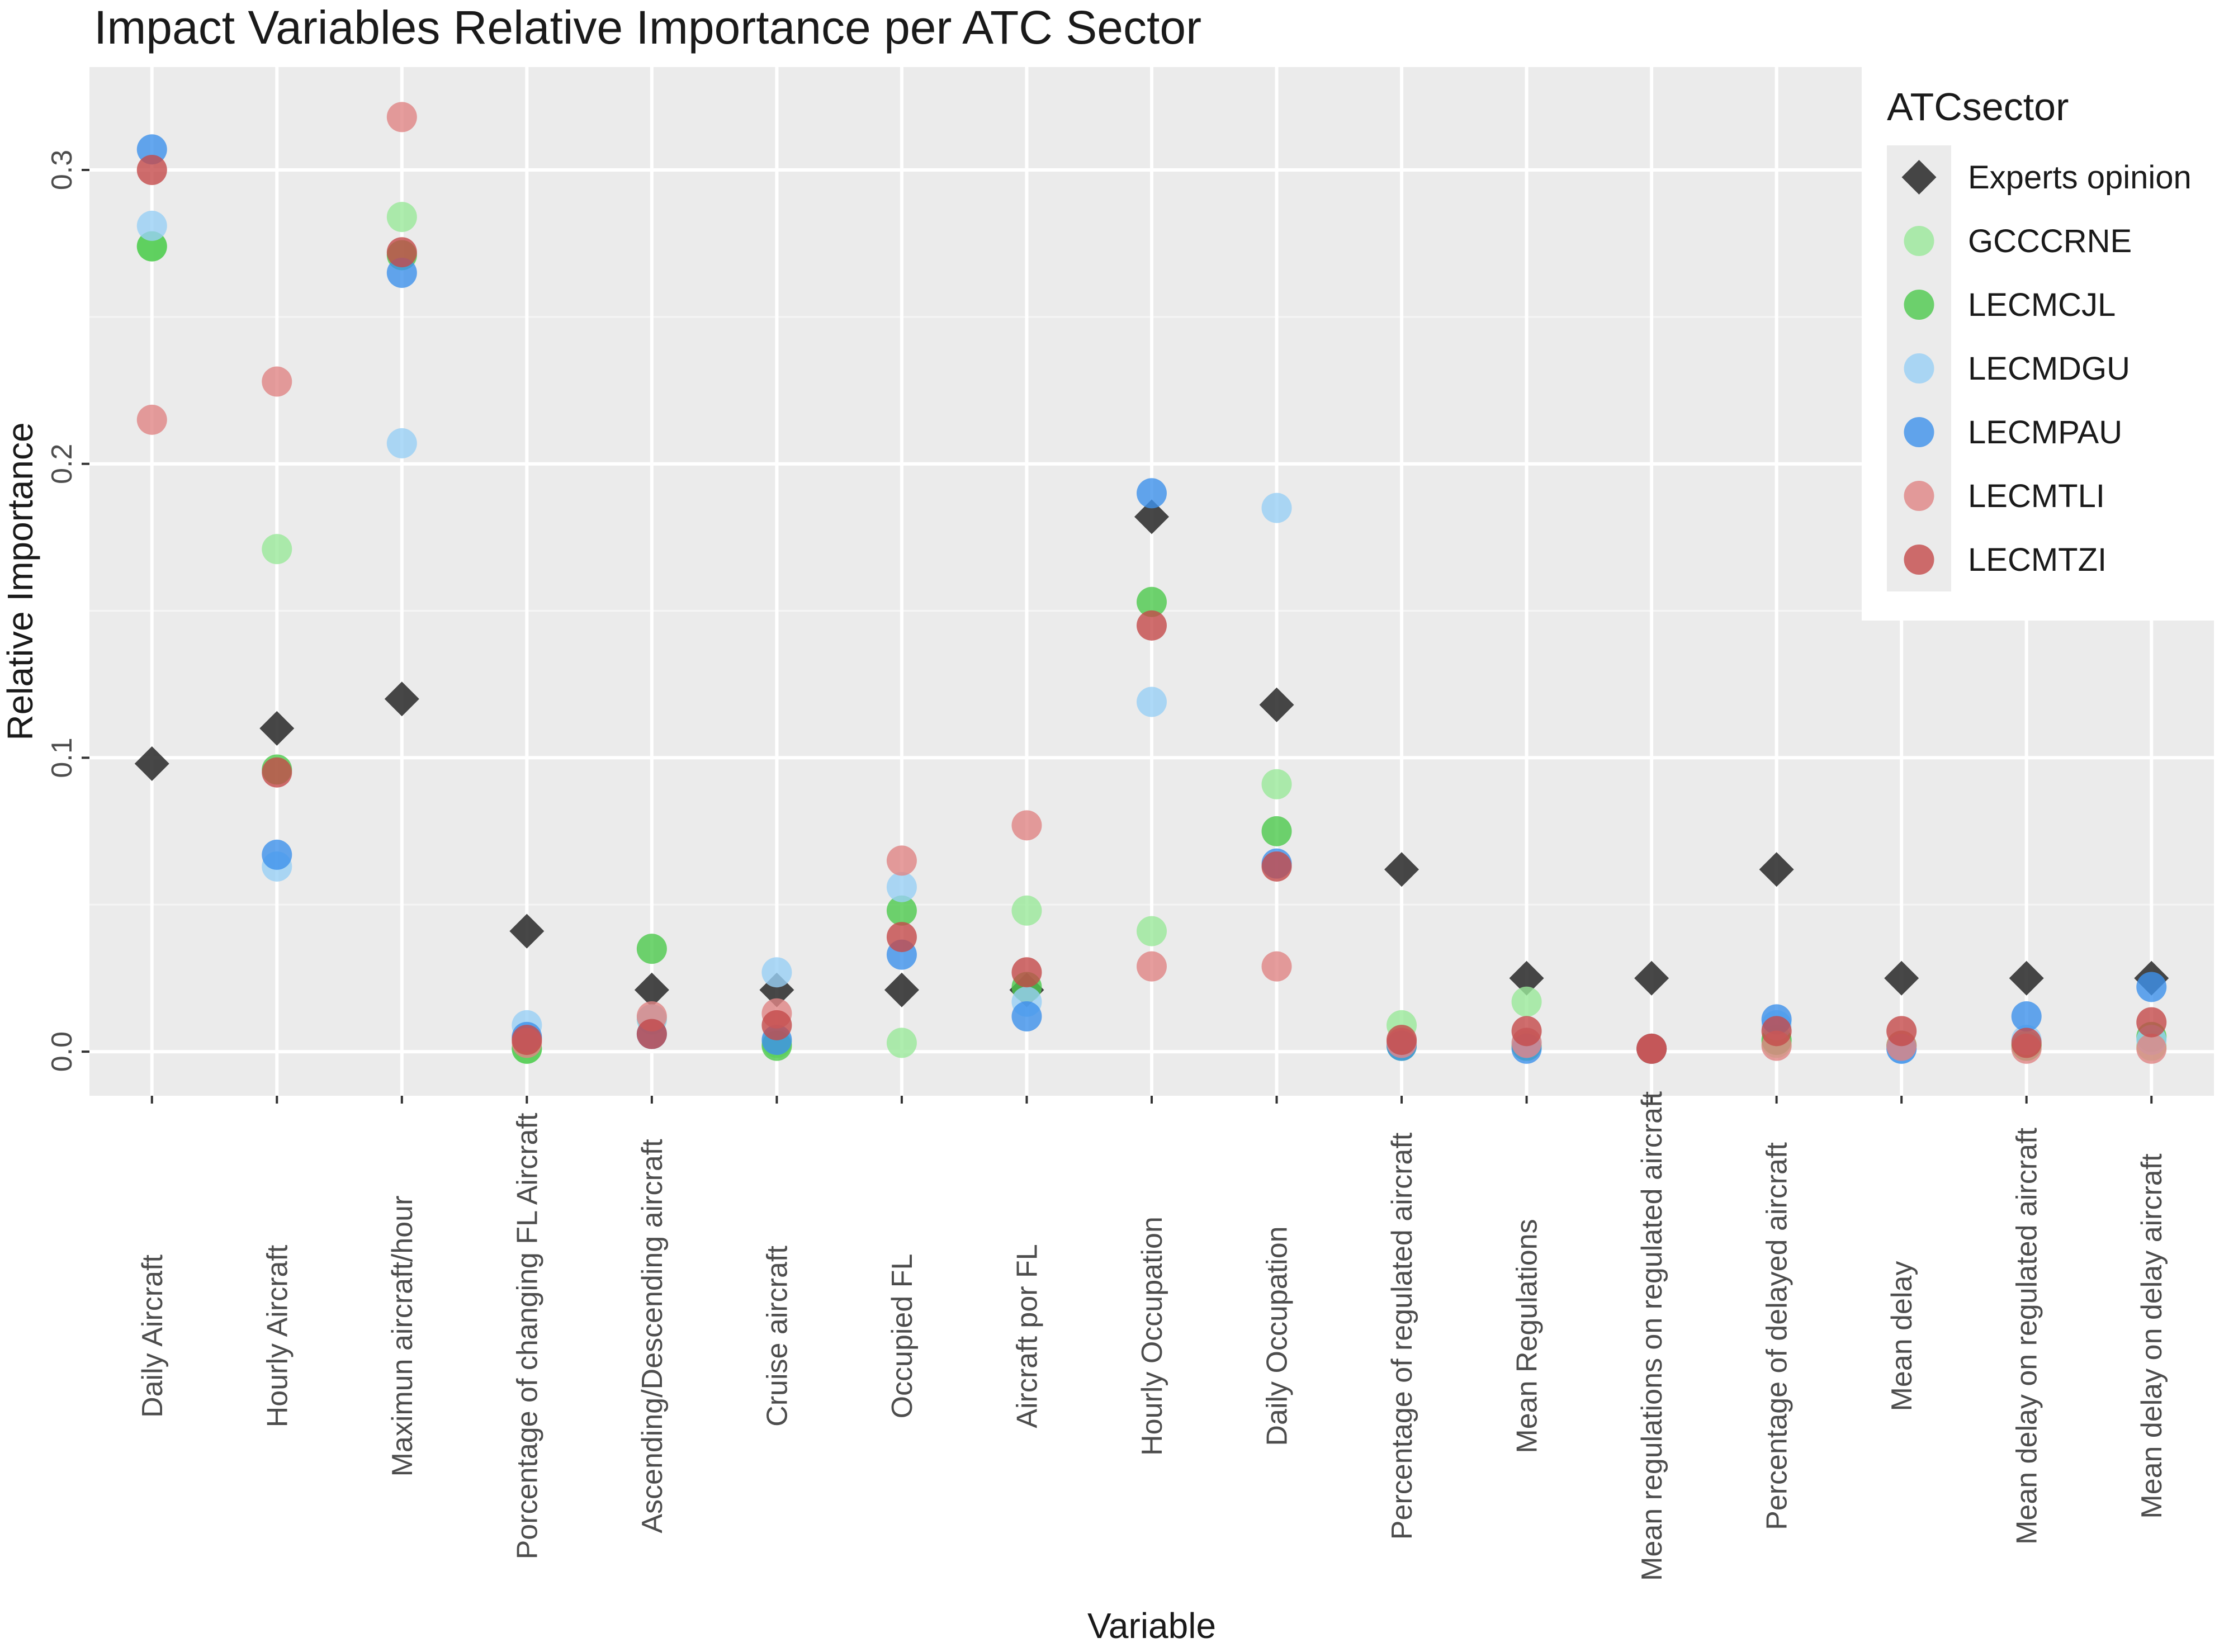 The height and width of the screenshot is (1652, 2224). I want to click on legend-label: LECMTZI, so click(2038, 560).